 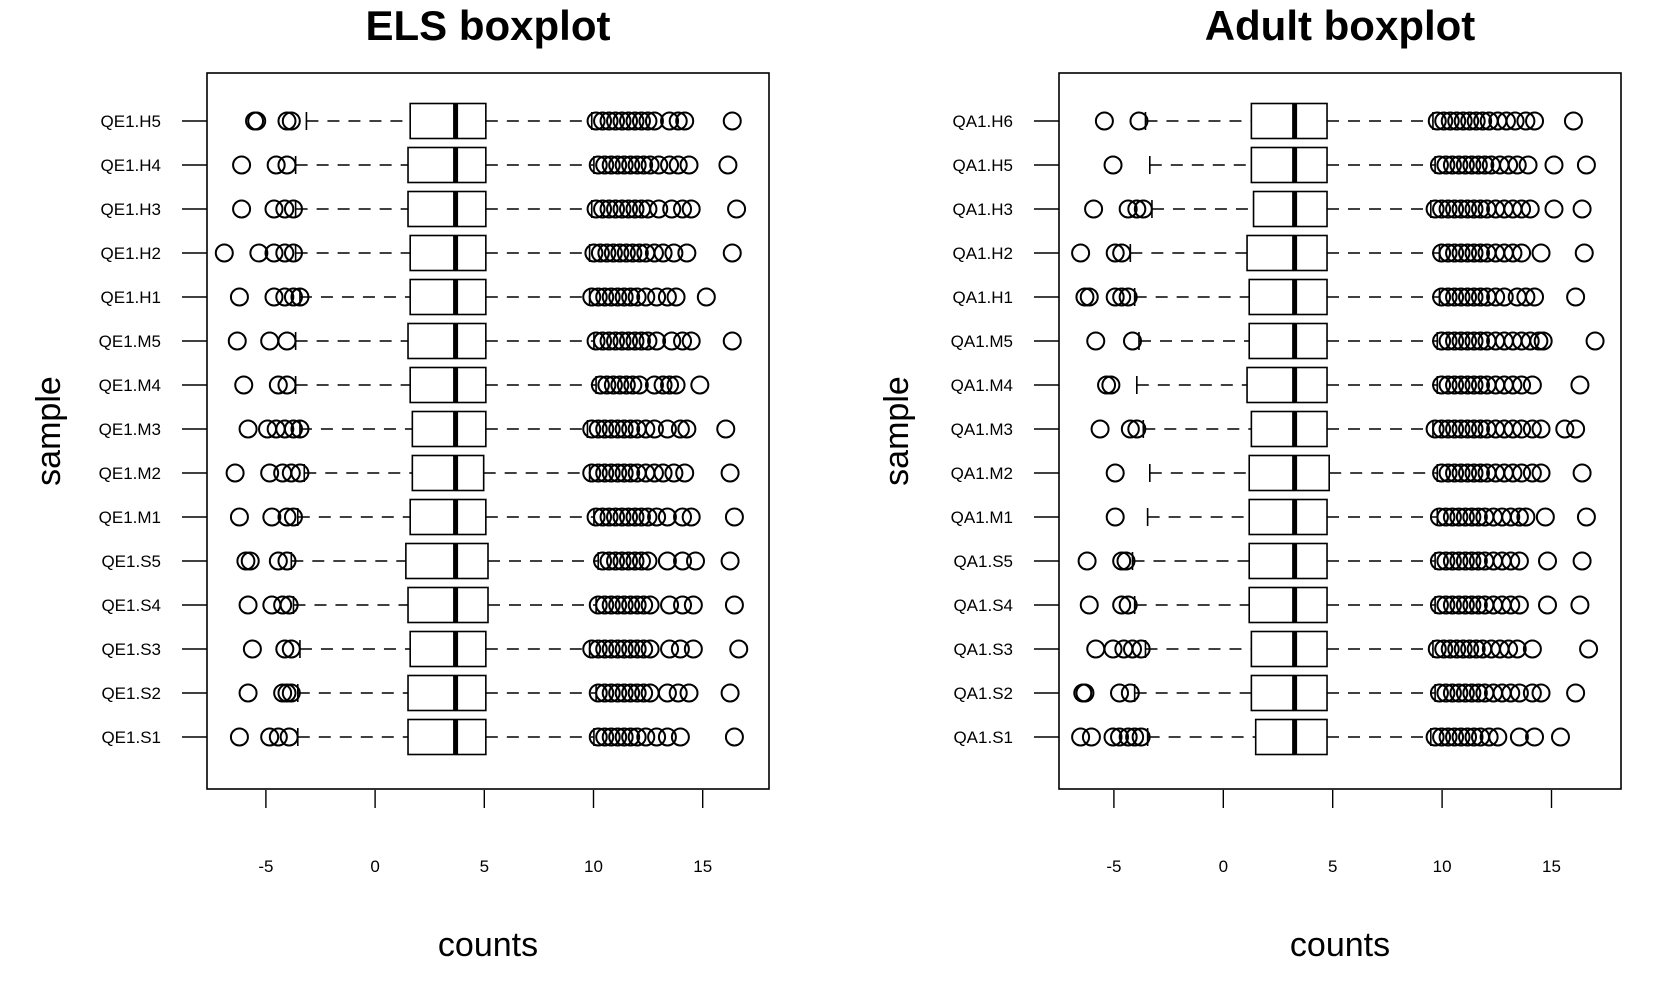 I want to click on adult-box-group: QA1.S5, so click(x=1272, y=561).